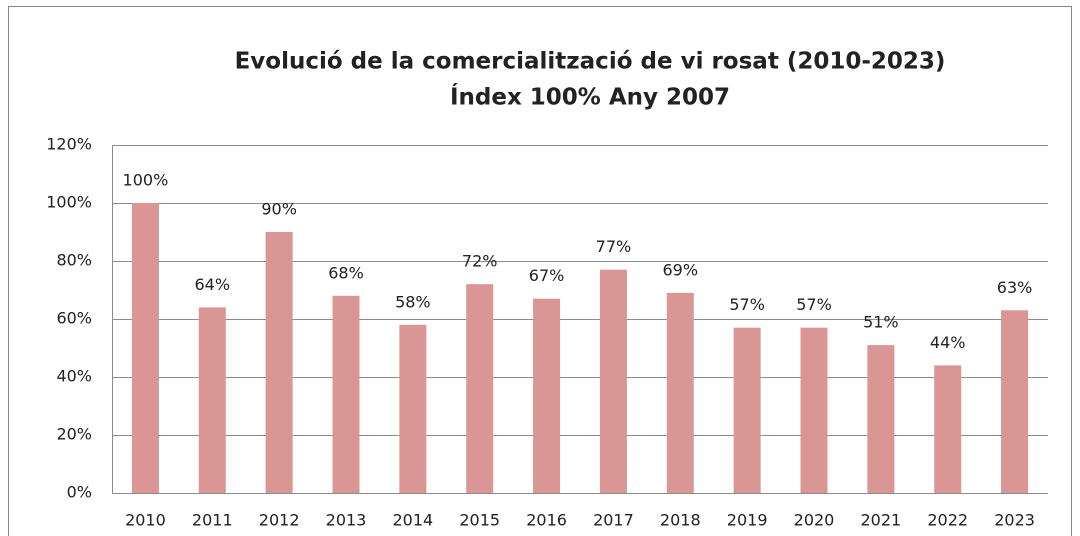 The width and height of the screenshot is (1080, 536). Describe the element at coordinates (69, 144) in the screenshot. I see `y-tick-label: 120%` at that location.